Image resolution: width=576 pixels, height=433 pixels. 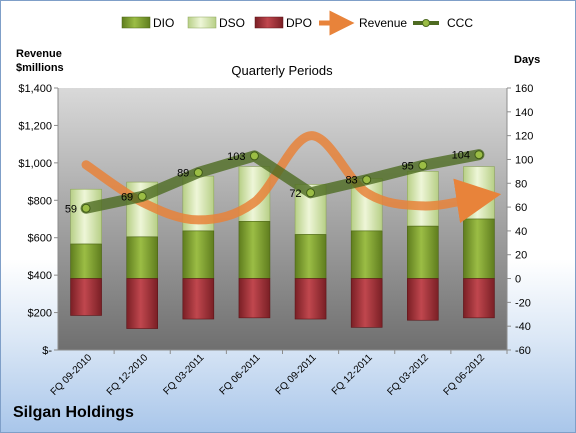 I want to click on legend-label-dso: DSO, so click(x=232, y=23).